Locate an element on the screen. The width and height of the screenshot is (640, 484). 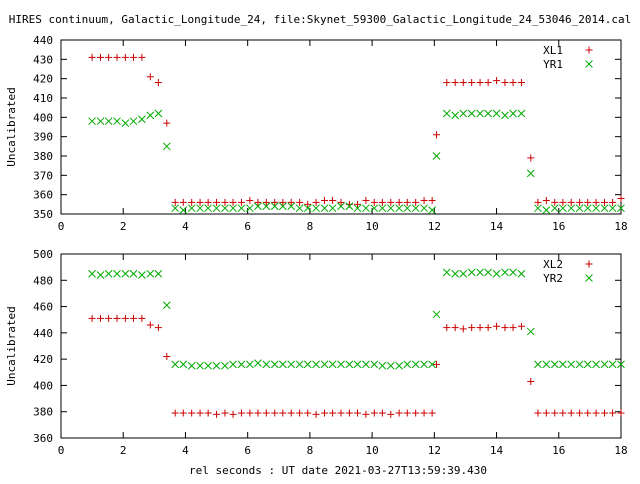
x-tick-label: 4 is located at coordinates (185, 226).